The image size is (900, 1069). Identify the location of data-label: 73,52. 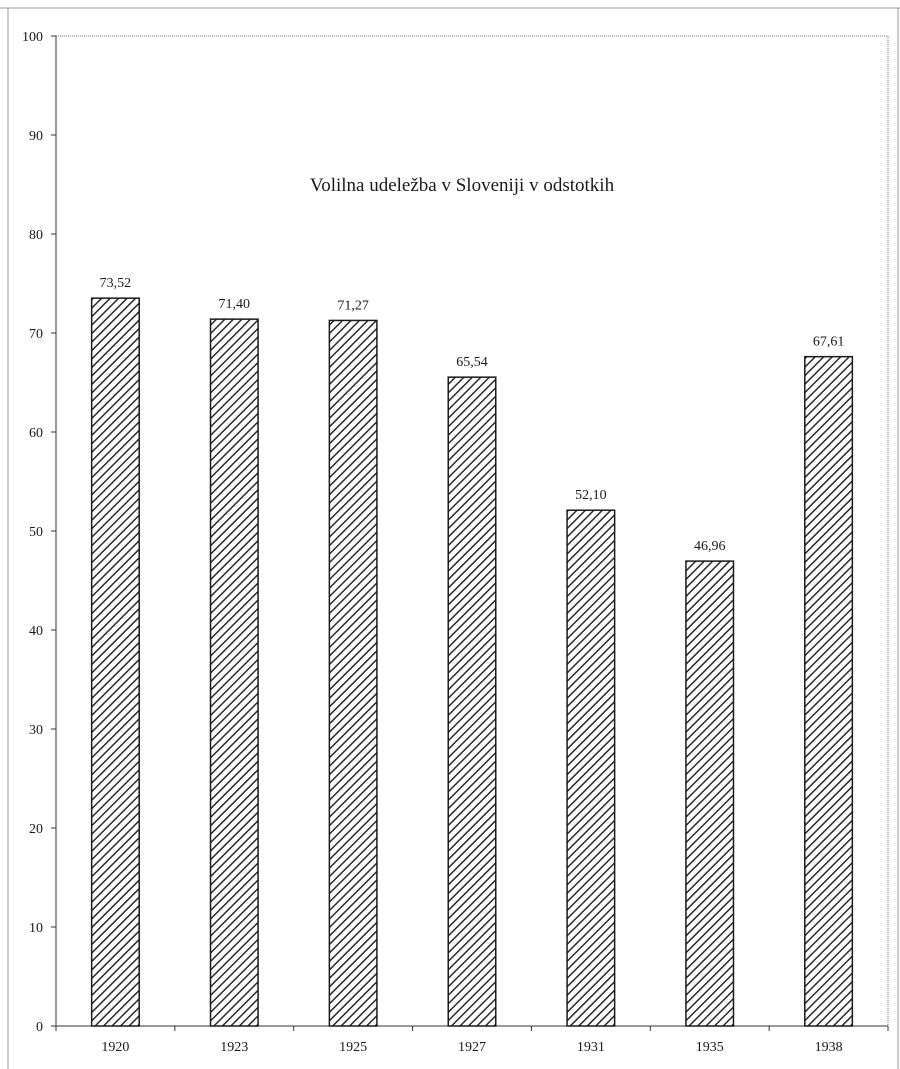
(116, 283).